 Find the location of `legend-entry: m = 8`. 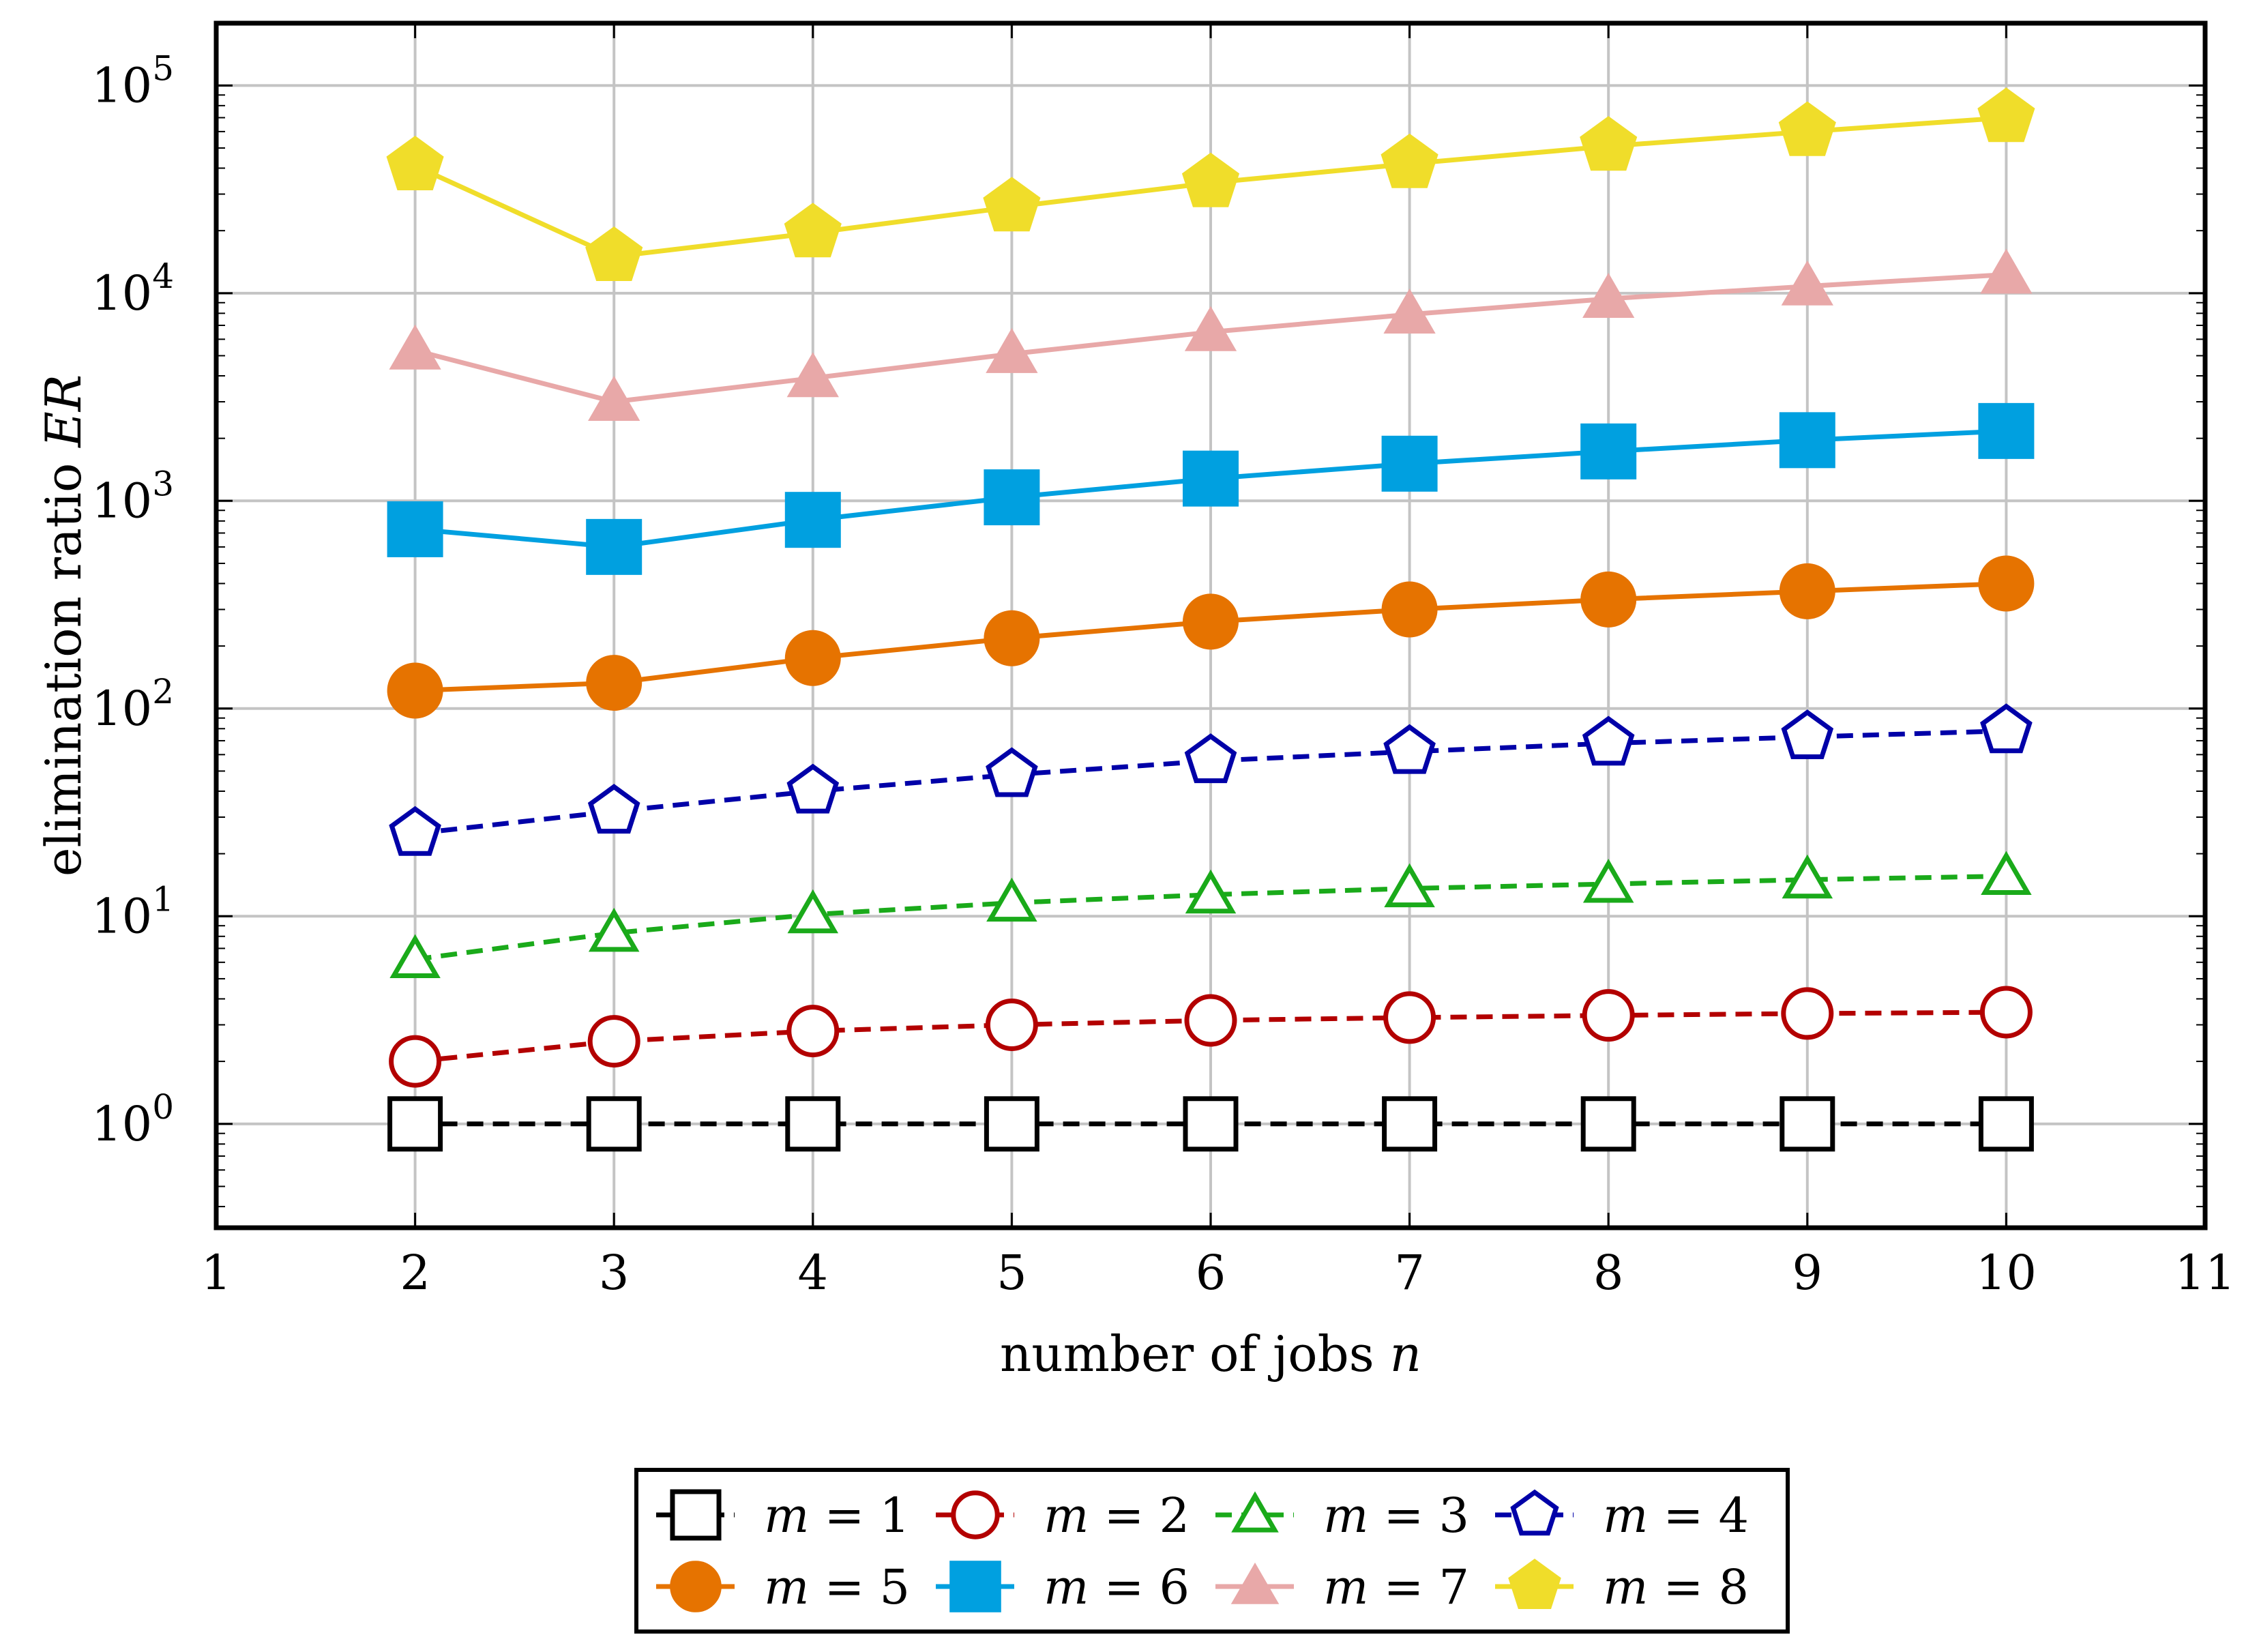

legend-entry: m = 8 is located at coordinates (1622, 1587).